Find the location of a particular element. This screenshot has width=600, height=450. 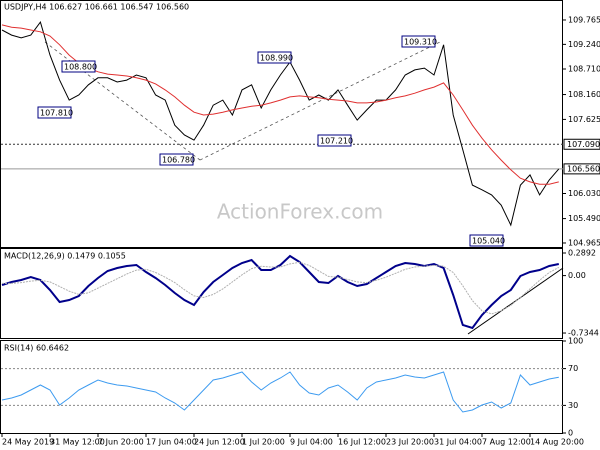

y-tick-label: 106.030 is located at coordinates (584, 193).